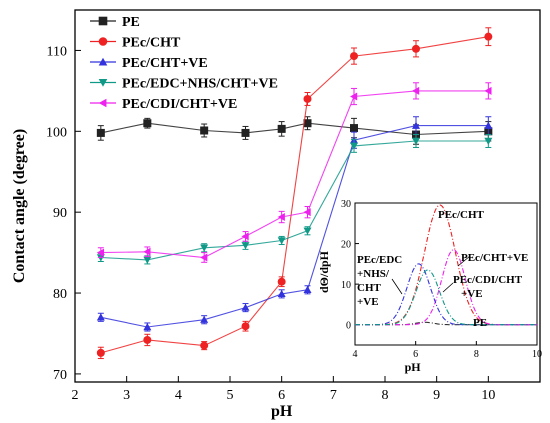  I want to click on inset-label-edc-line: +NHS/, so click(373, 274).